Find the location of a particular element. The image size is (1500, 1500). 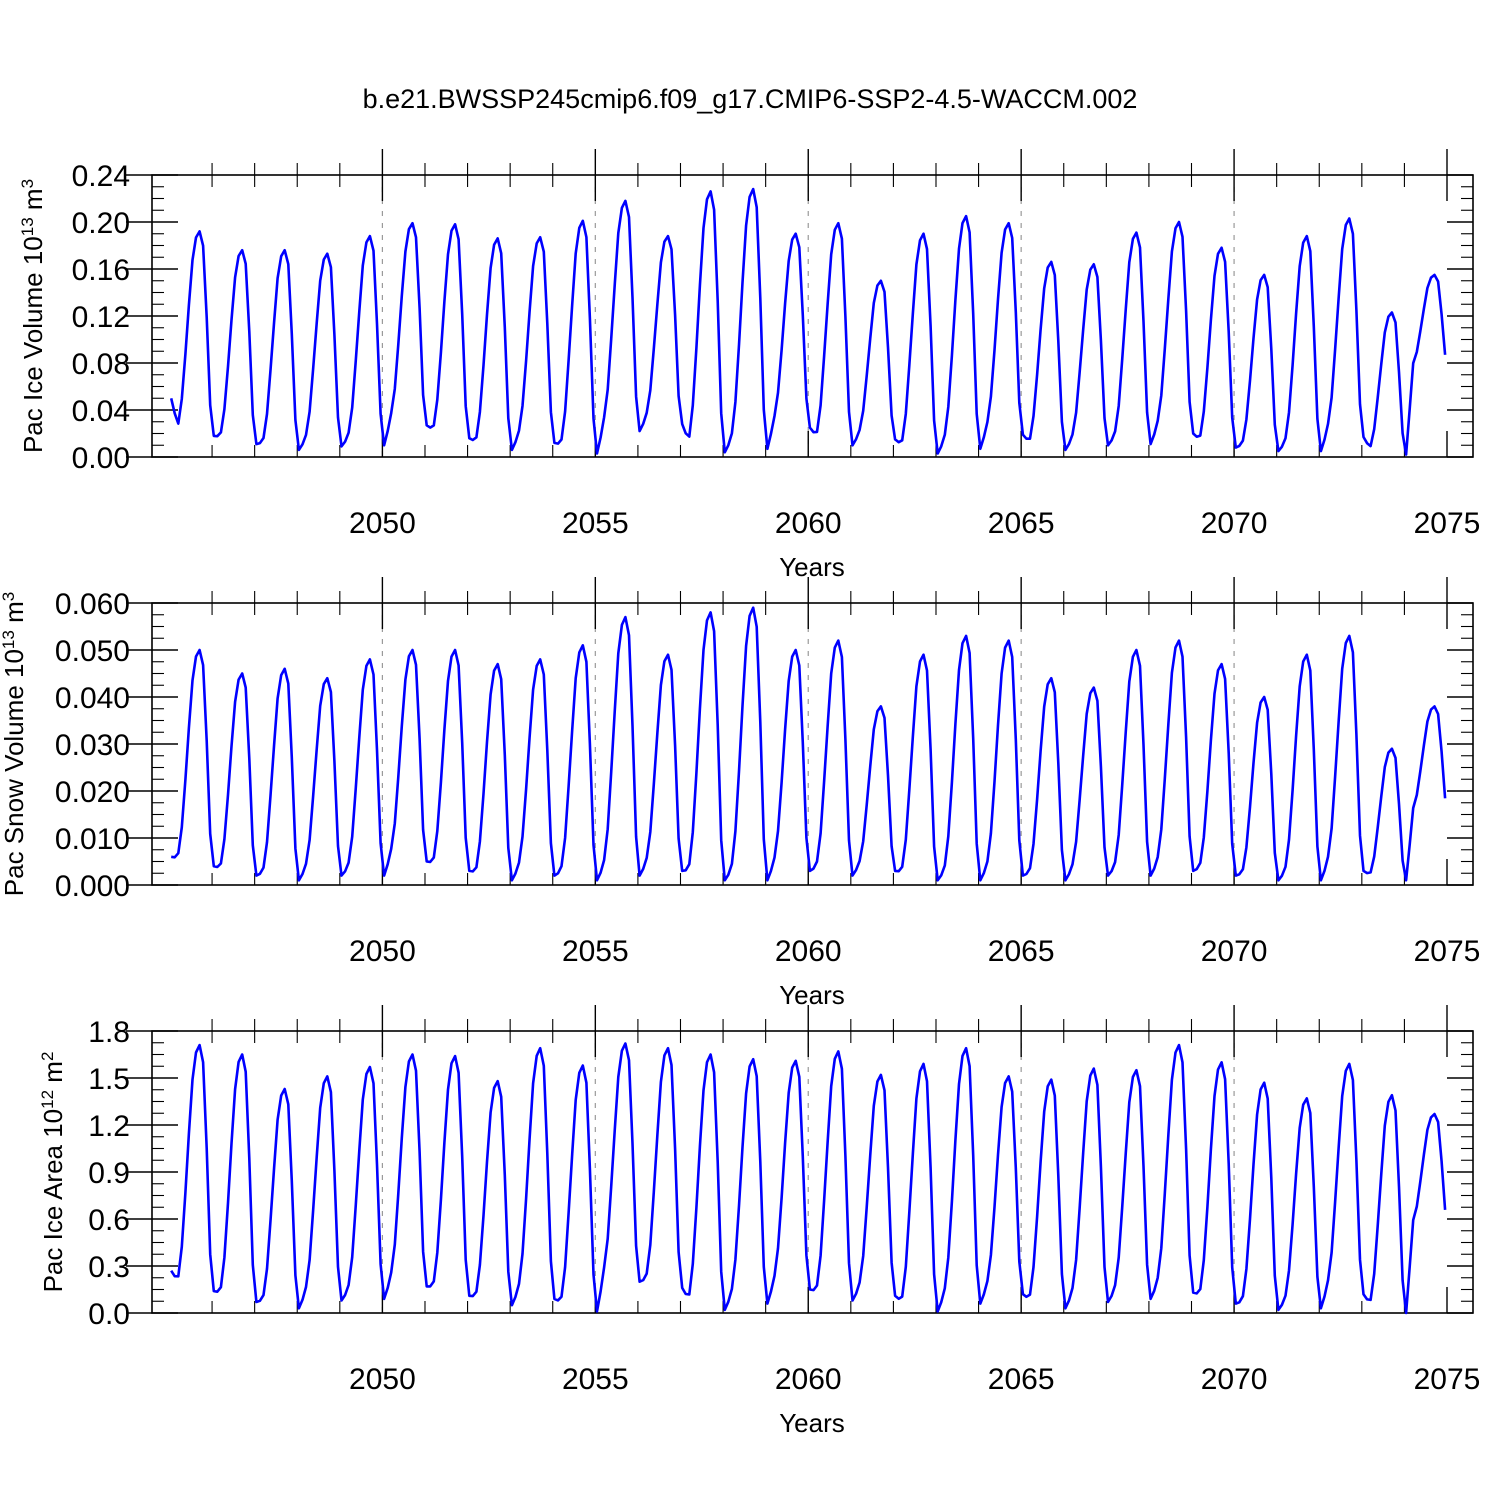

y-tick-label: 0.020 is located at coordinates (92, 792).